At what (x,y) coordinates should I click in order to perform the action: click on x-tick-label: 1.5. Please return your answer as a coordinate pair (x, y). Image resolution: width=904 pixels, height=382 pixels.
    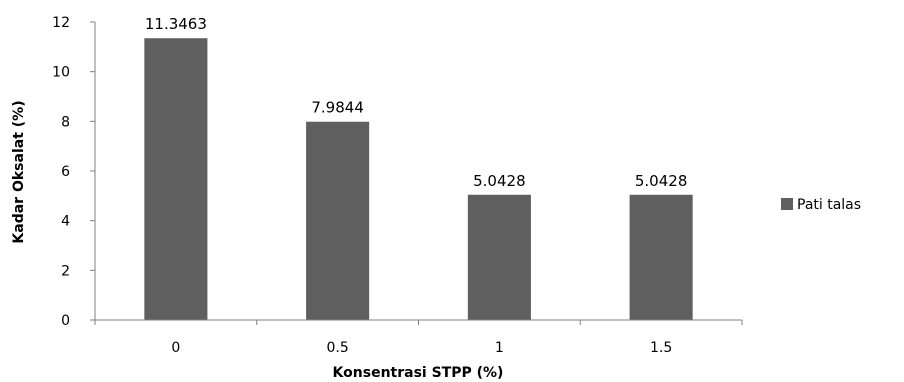
    Looking at the image, I should click on (661, 348).